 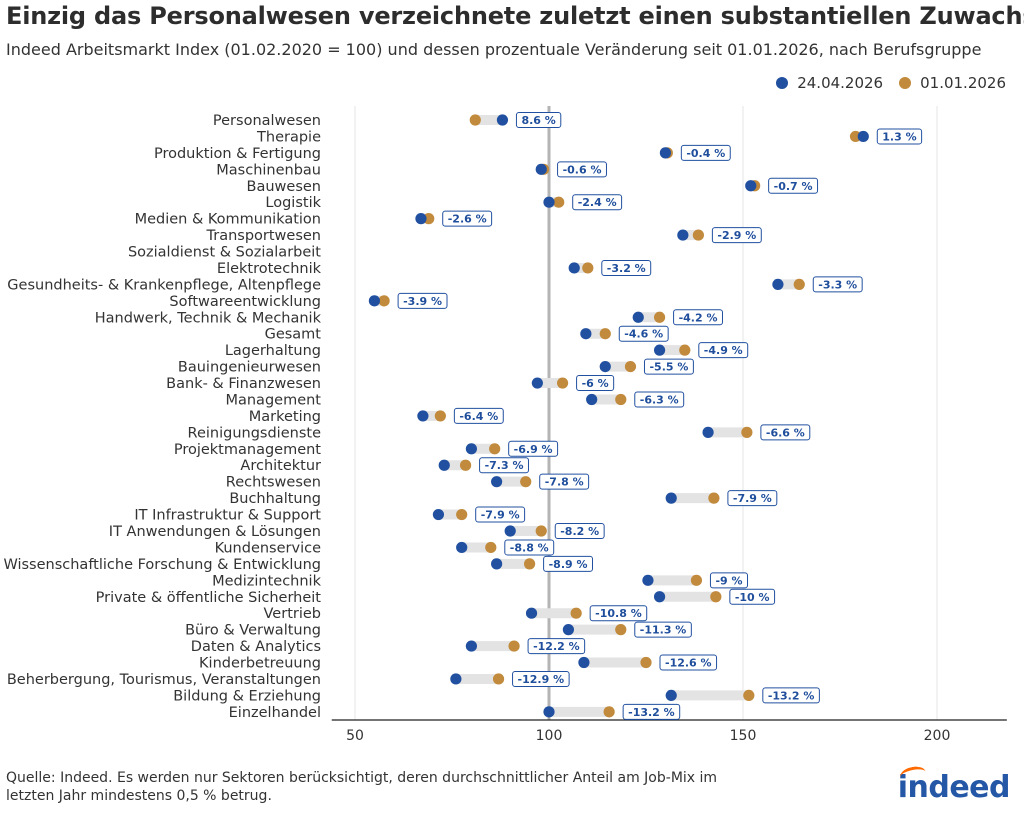 I want to click on change-label-text: -13.2 %, so click(x=651, y=712).